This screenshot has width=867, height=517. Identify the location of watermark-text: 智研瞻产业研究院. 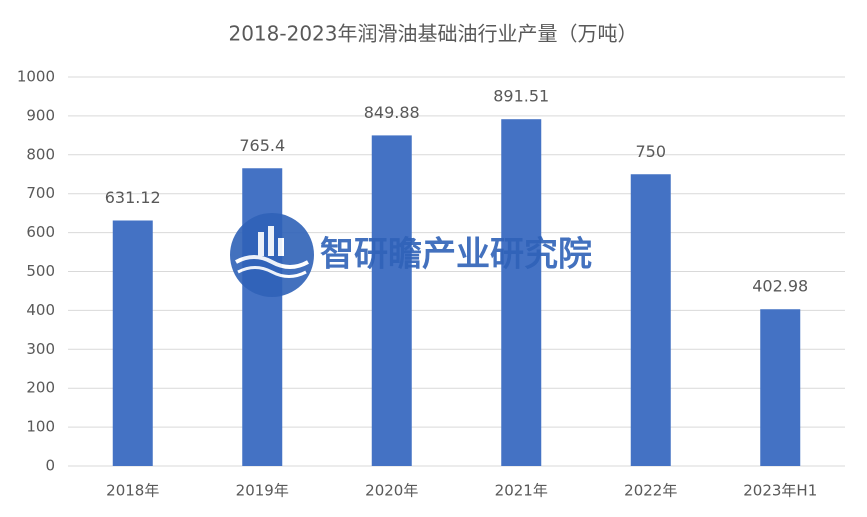
(456, 255).